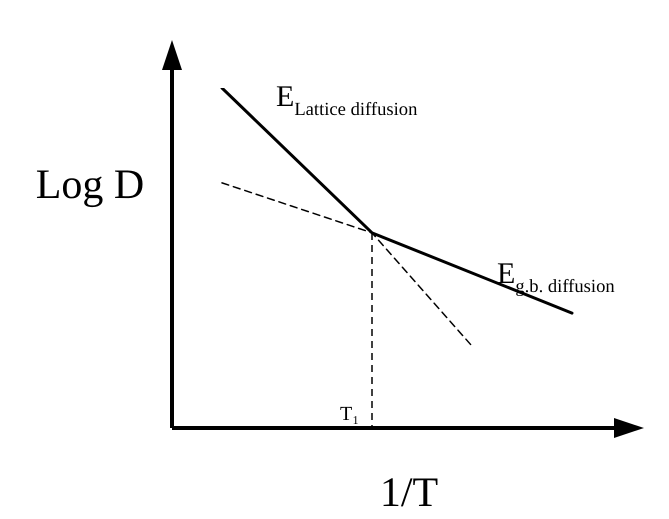  What do you see at coordinates (350, 414) in the screenshot?
I see `annotation: T₁` at bounding box center [350, 414].